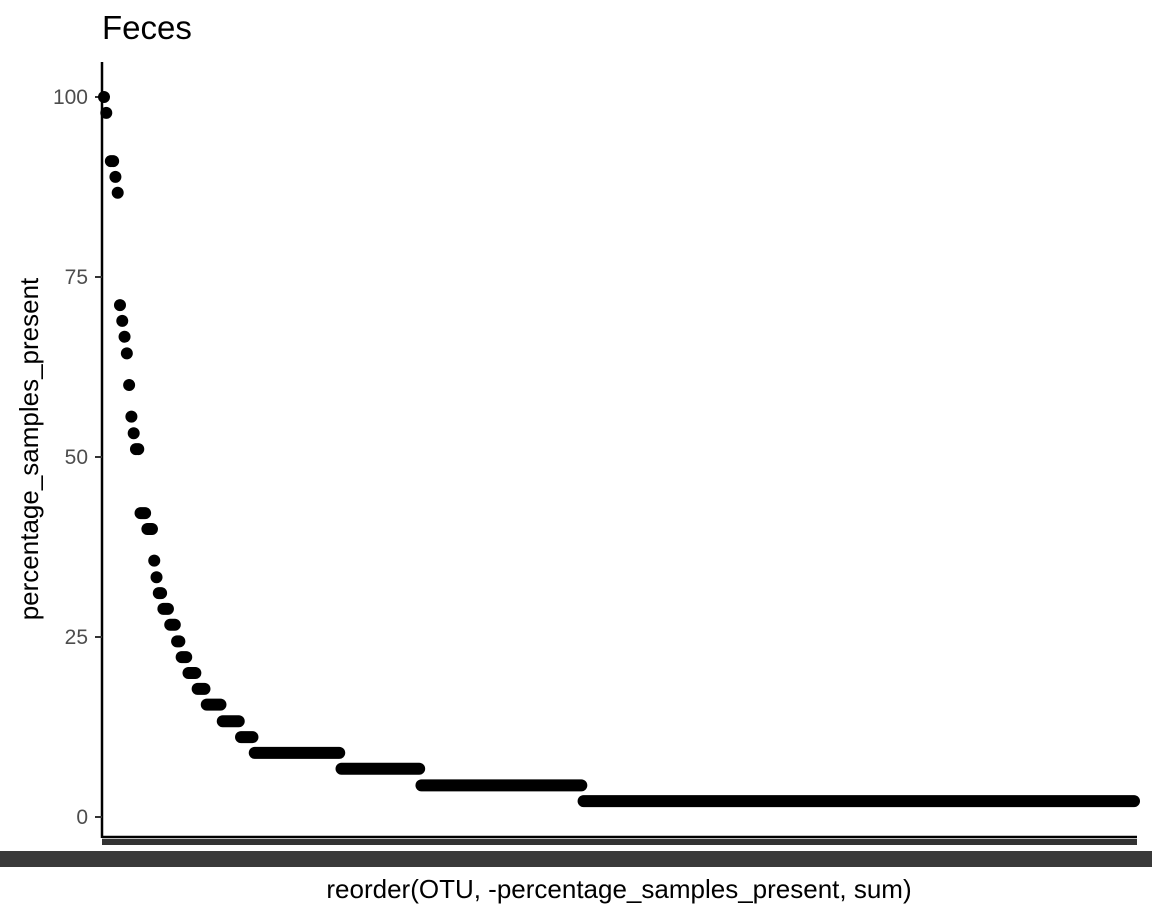  I want to click on y-tick-label-50: 50, so click(76, 457).